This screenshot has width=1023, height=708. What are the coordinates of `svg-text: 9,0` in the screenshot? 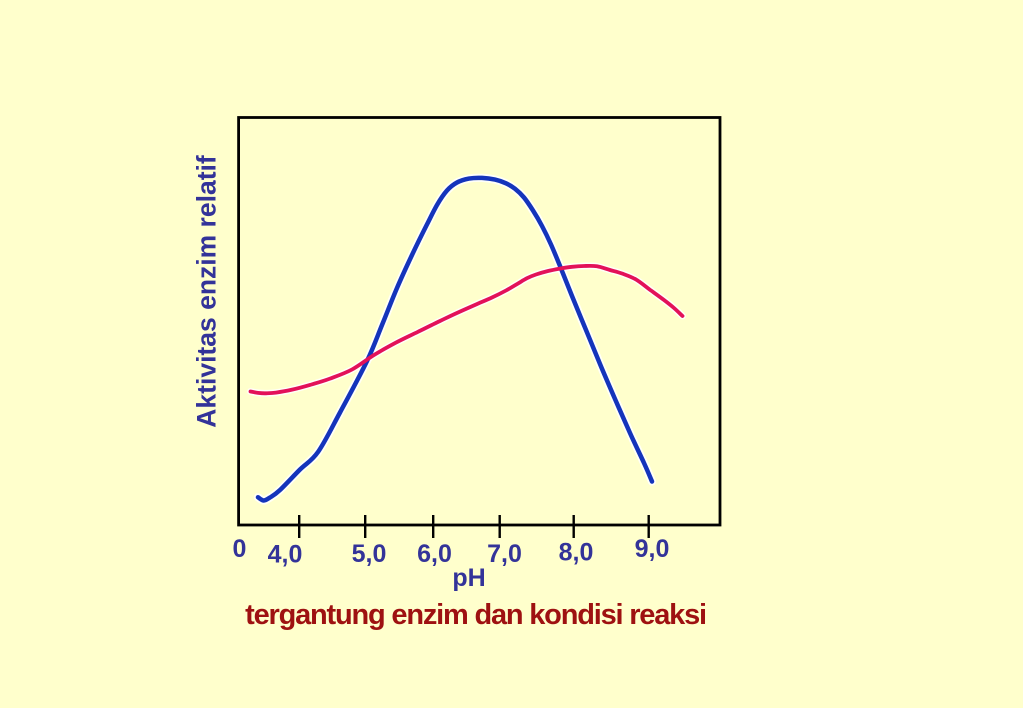 It's located at (652, 549).